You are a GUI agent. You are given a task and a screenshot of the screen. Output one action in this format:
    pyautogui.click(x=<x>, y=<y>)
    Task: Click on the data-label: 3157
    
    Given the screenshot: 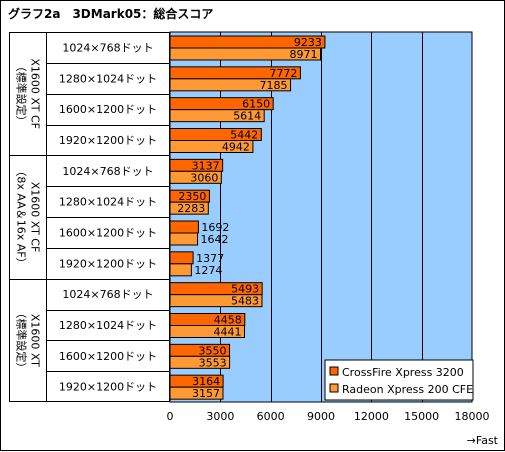 What is the action you would take?
    pyautogui.click(x=206, y=393)
    